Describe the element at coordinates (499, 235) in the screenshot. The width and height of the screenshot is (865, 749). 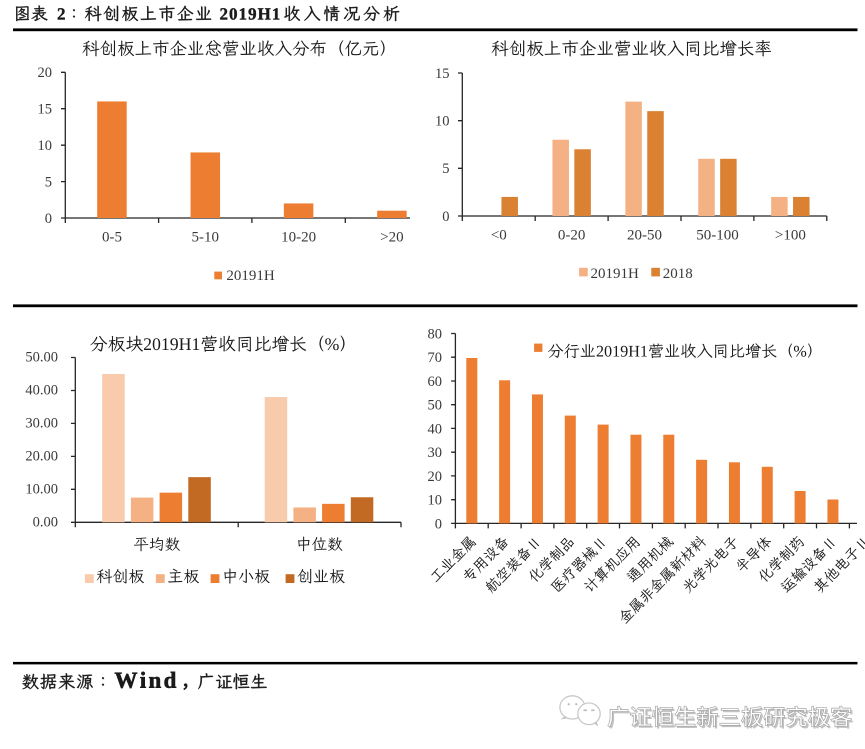
I see `svg-text: <0` at that location.